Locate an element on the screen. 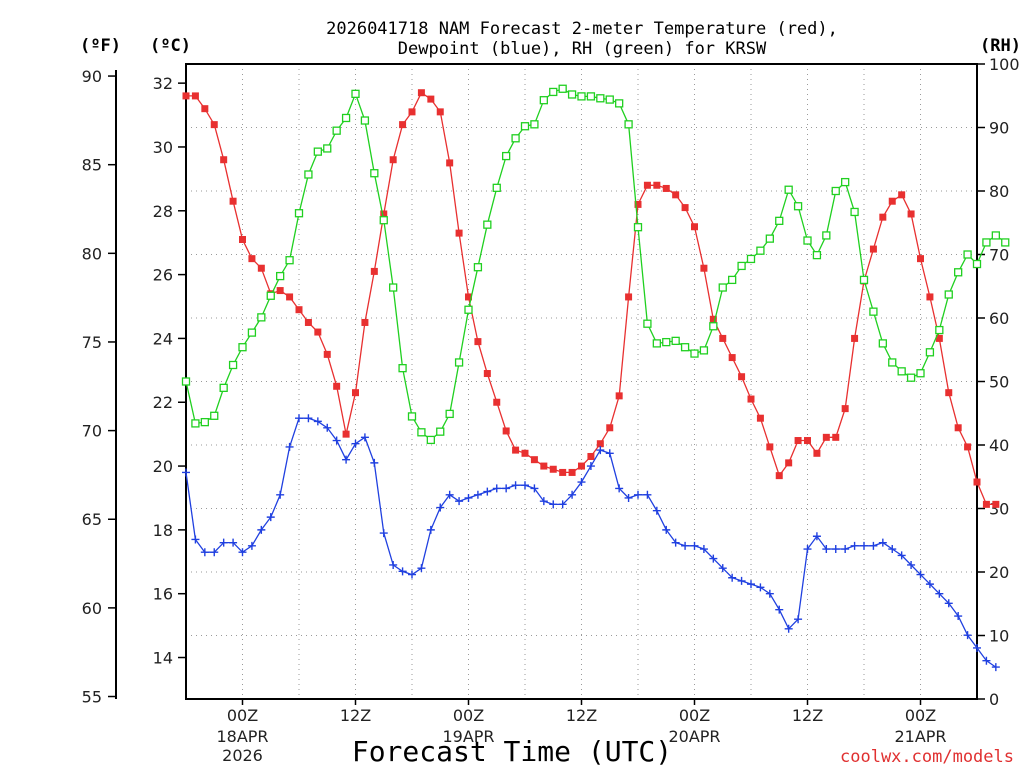 This screenshot has width=1024, height=768. x-tick-date: 19APR is located at coordinates (468, 736).